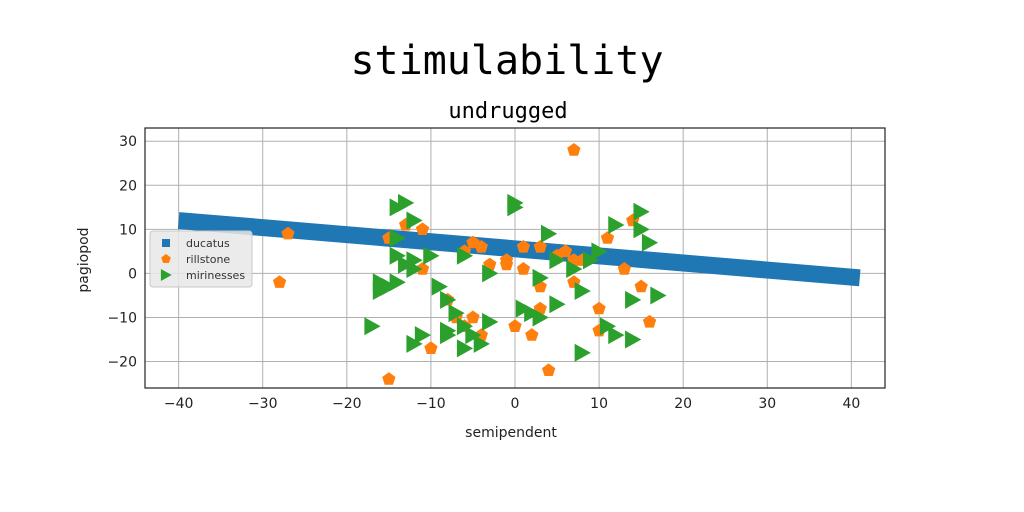 The width and height of the screenshot is (1024, 512). Describe the element at coordinates (122, 318) in the screenshot. I see `y-tick-label: −10` at that location.